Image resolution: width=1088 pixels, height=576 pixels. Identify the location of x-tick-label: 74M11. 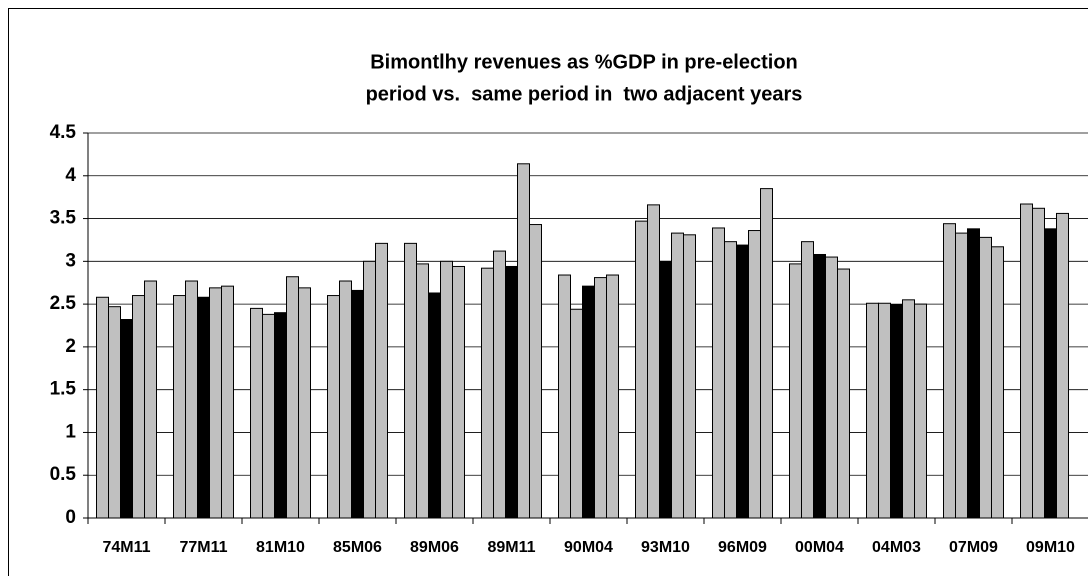
(126, 547).